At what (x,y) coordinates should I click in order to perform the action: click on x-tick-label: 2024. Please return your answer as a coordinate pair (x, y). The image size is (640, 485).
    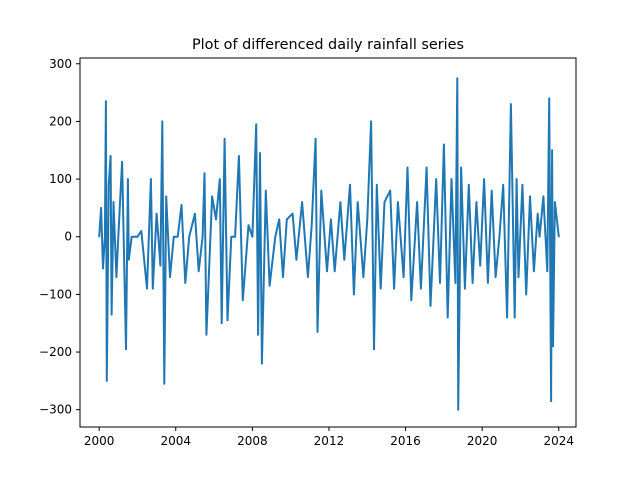
    Looking at the image, I should click on (558, 441).